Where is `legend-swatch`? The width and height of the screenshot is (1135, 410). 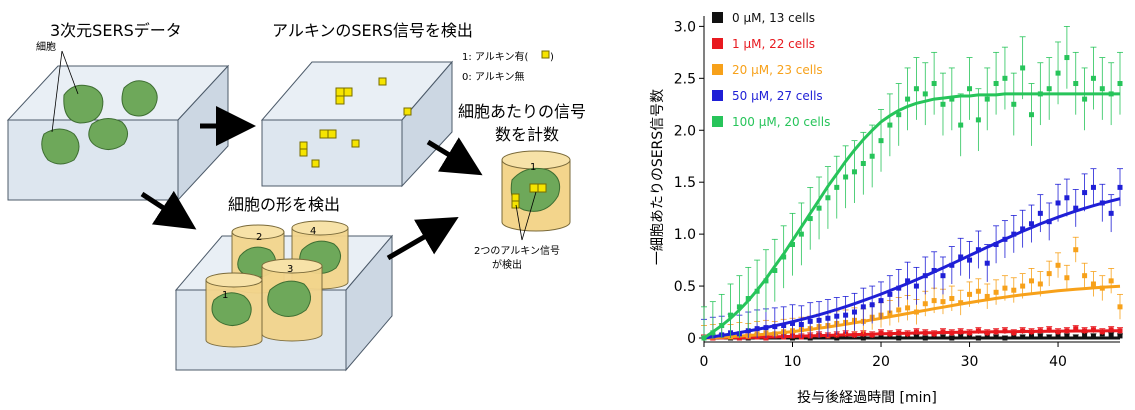 legend-swatch is located at coordinates (717, 69).